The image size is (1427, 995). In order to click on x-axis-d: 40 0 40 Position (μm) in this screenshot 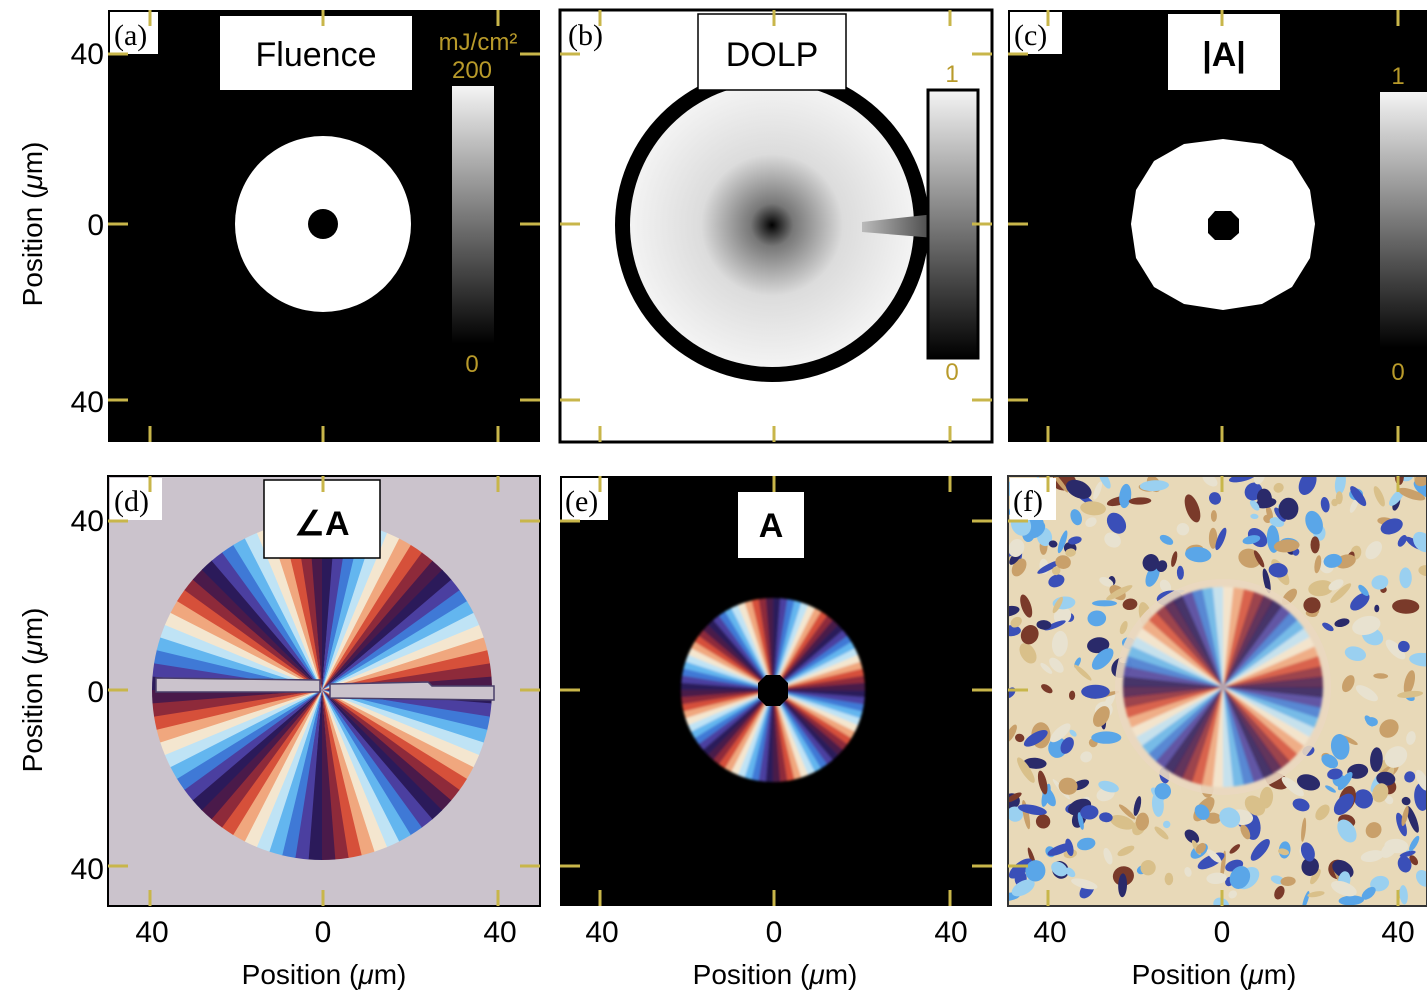, I will do `click(325, 953)`.